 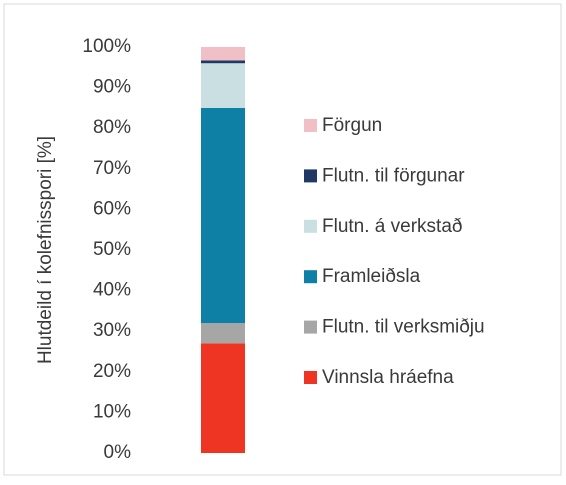 What do you see at coordinates (393, 175) in the screenshot?
I see `legend-label: Flutn. til förgunar` at bounding box center [393, 175].